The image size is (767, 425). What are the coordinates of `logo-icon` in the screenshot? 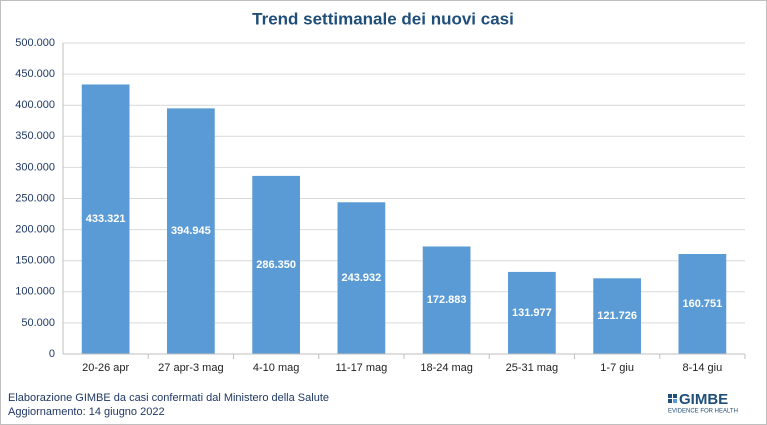 It's located at (672, 398).